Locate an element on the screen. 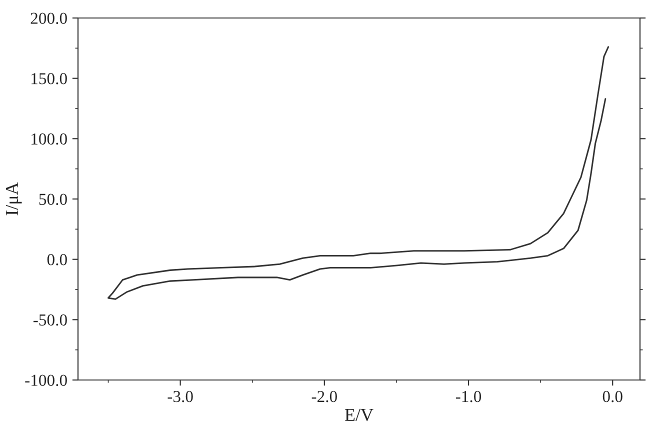 The height and width of the screenshot is (438, 651). y-tick-label: -50.0 is located at coordinates (50, 320).